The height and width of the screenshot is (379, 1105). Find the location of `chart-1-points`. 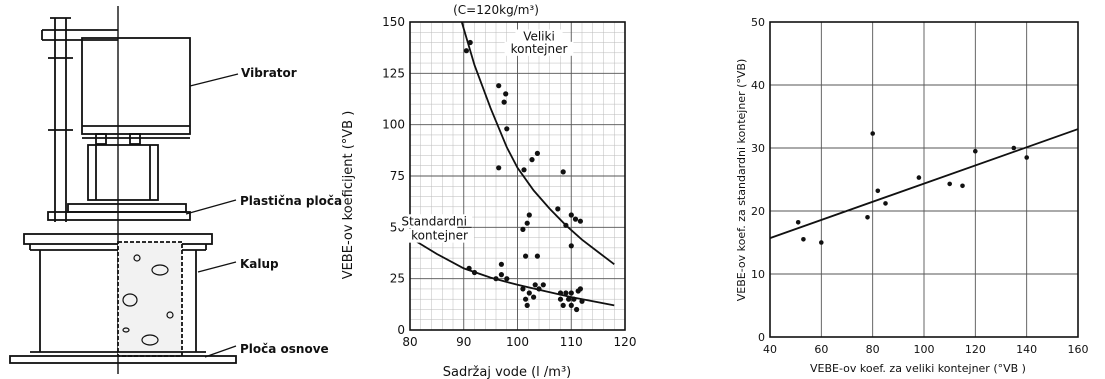

chart-1-points is located at coordinates (524, 176).